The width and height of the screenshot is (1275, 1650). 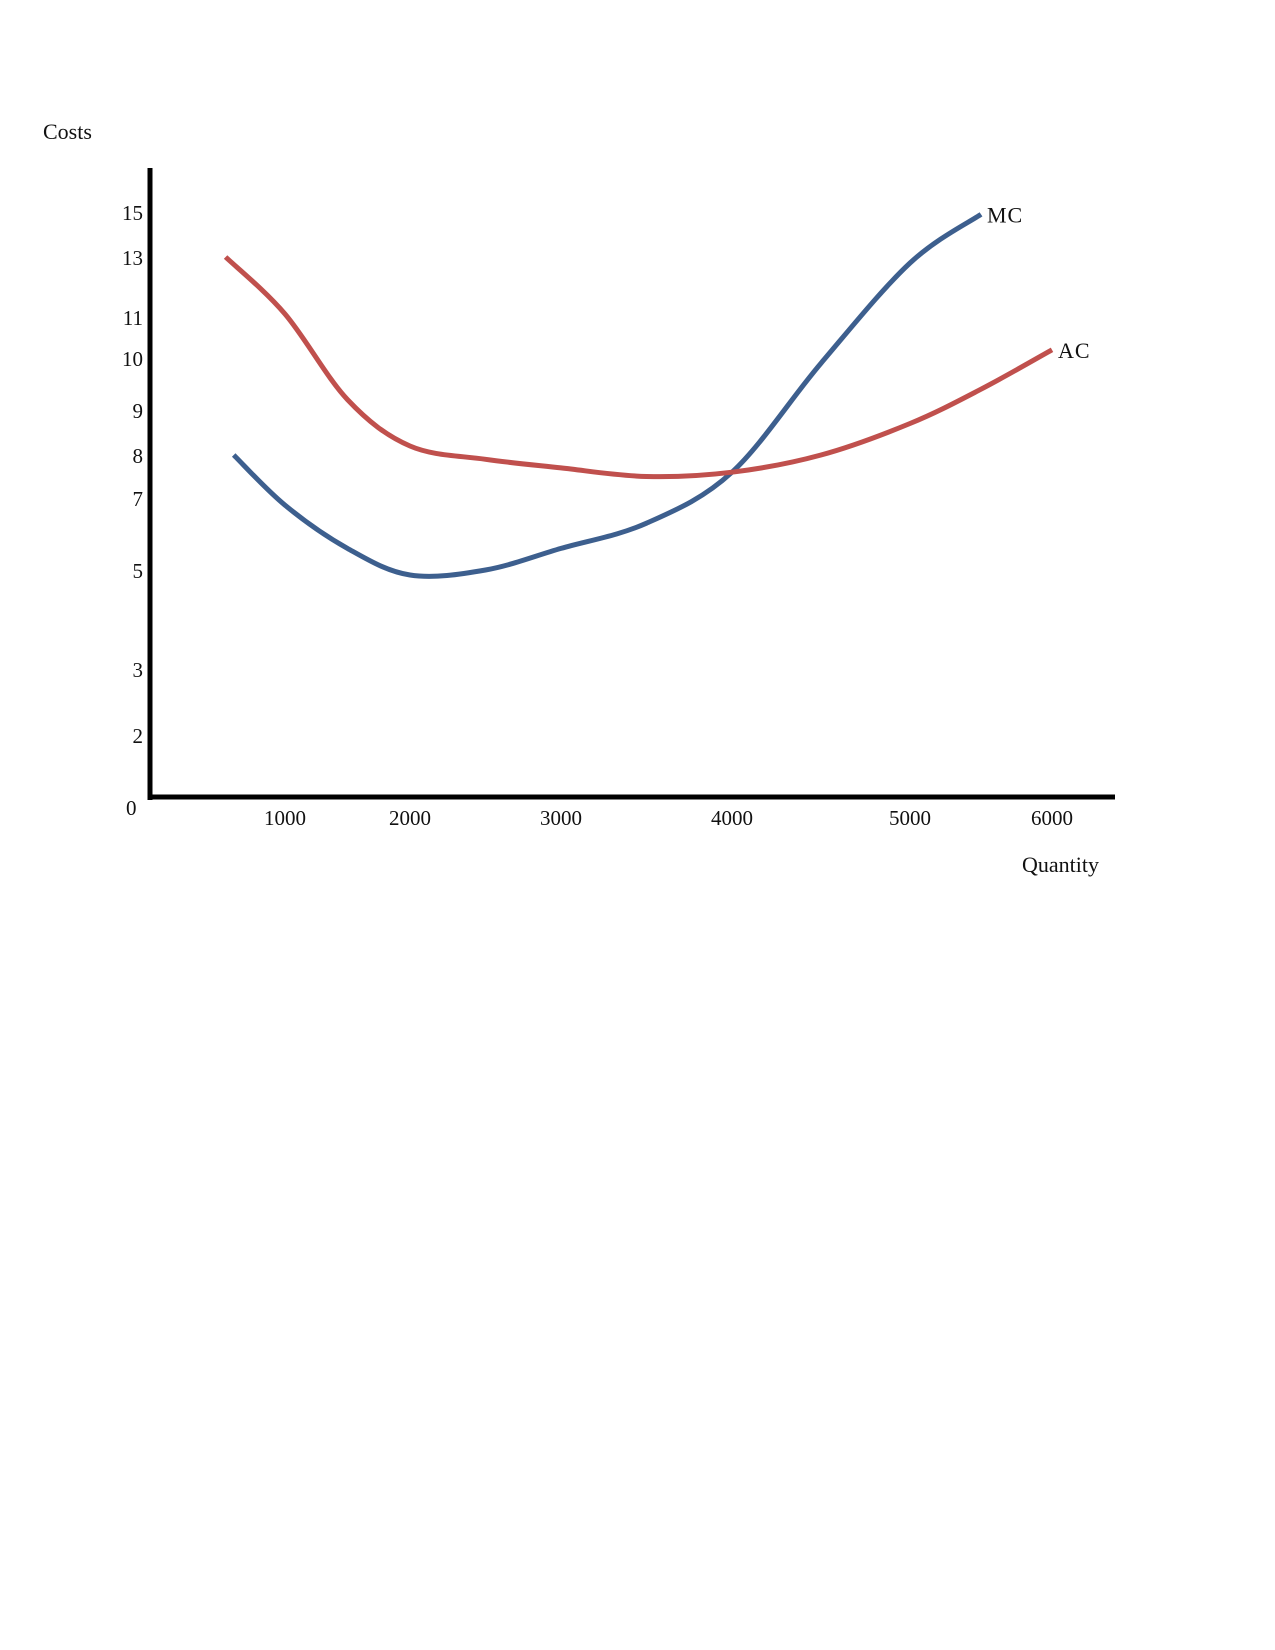 I want to click on y-tick-label: 11, so click(x=133, y=318).